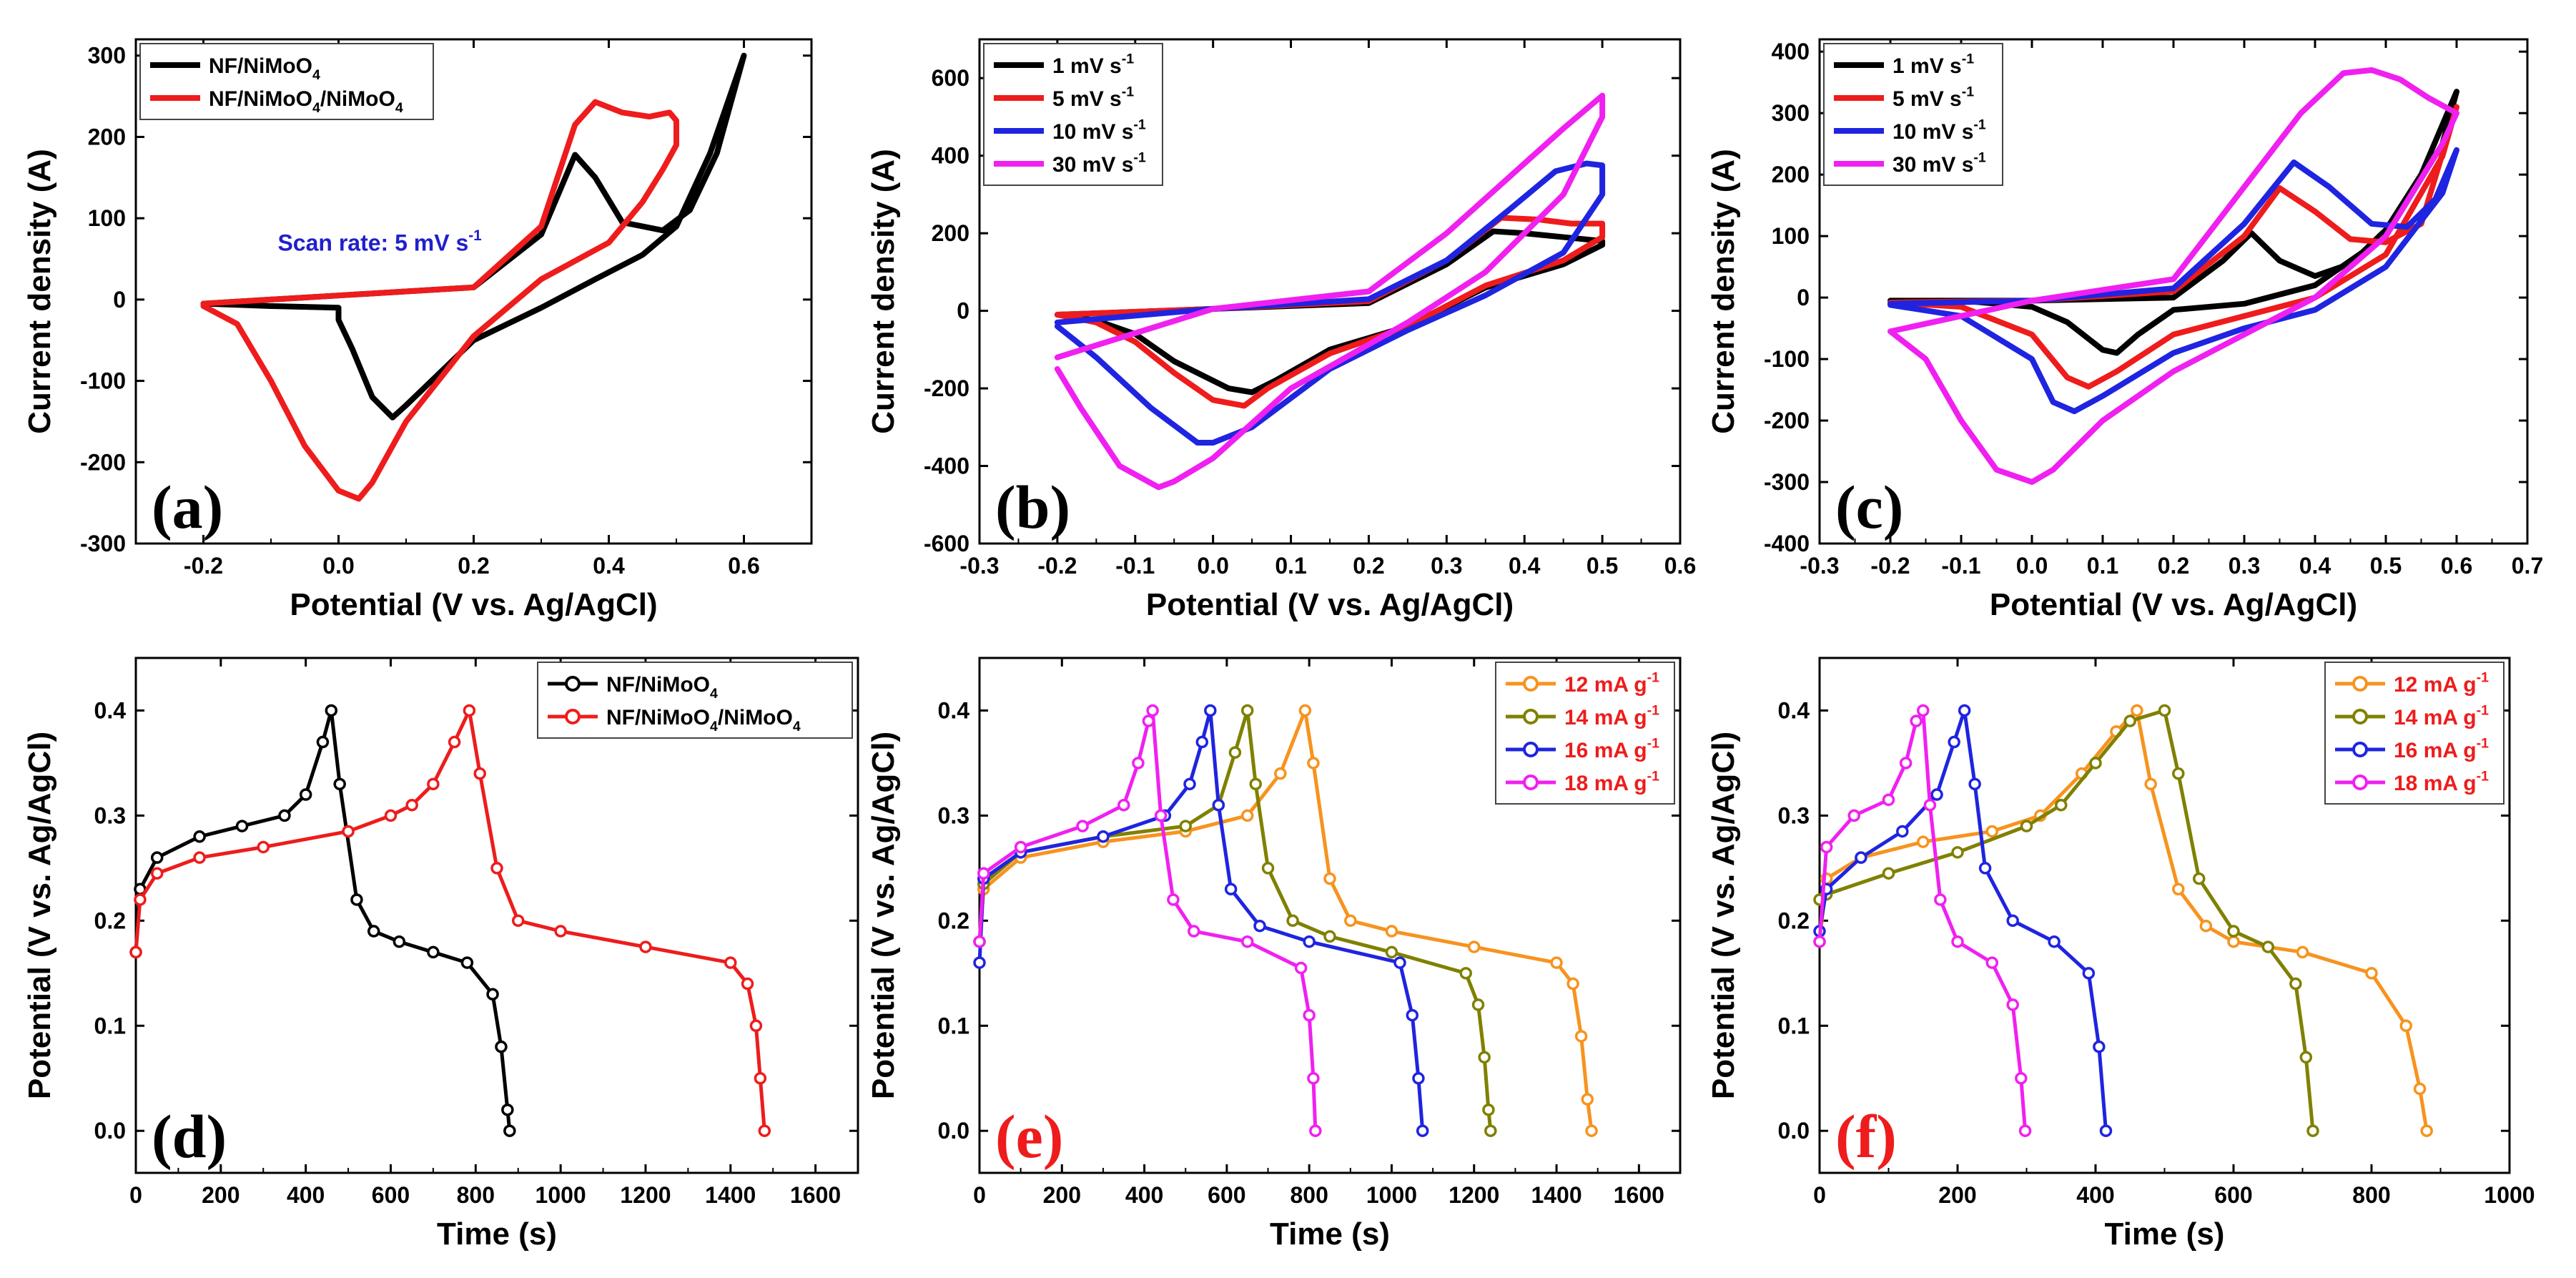 This screenshot has height=1278, width=2576. I want to click on panel-letter: (b), so click(1032, 507).